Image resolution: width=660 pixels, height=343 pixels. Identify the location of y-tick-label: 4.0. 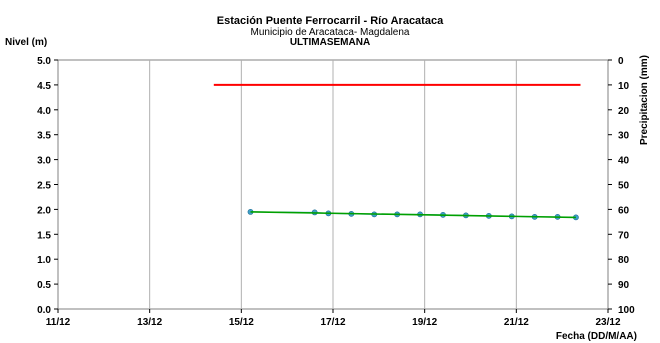
(44, 111).